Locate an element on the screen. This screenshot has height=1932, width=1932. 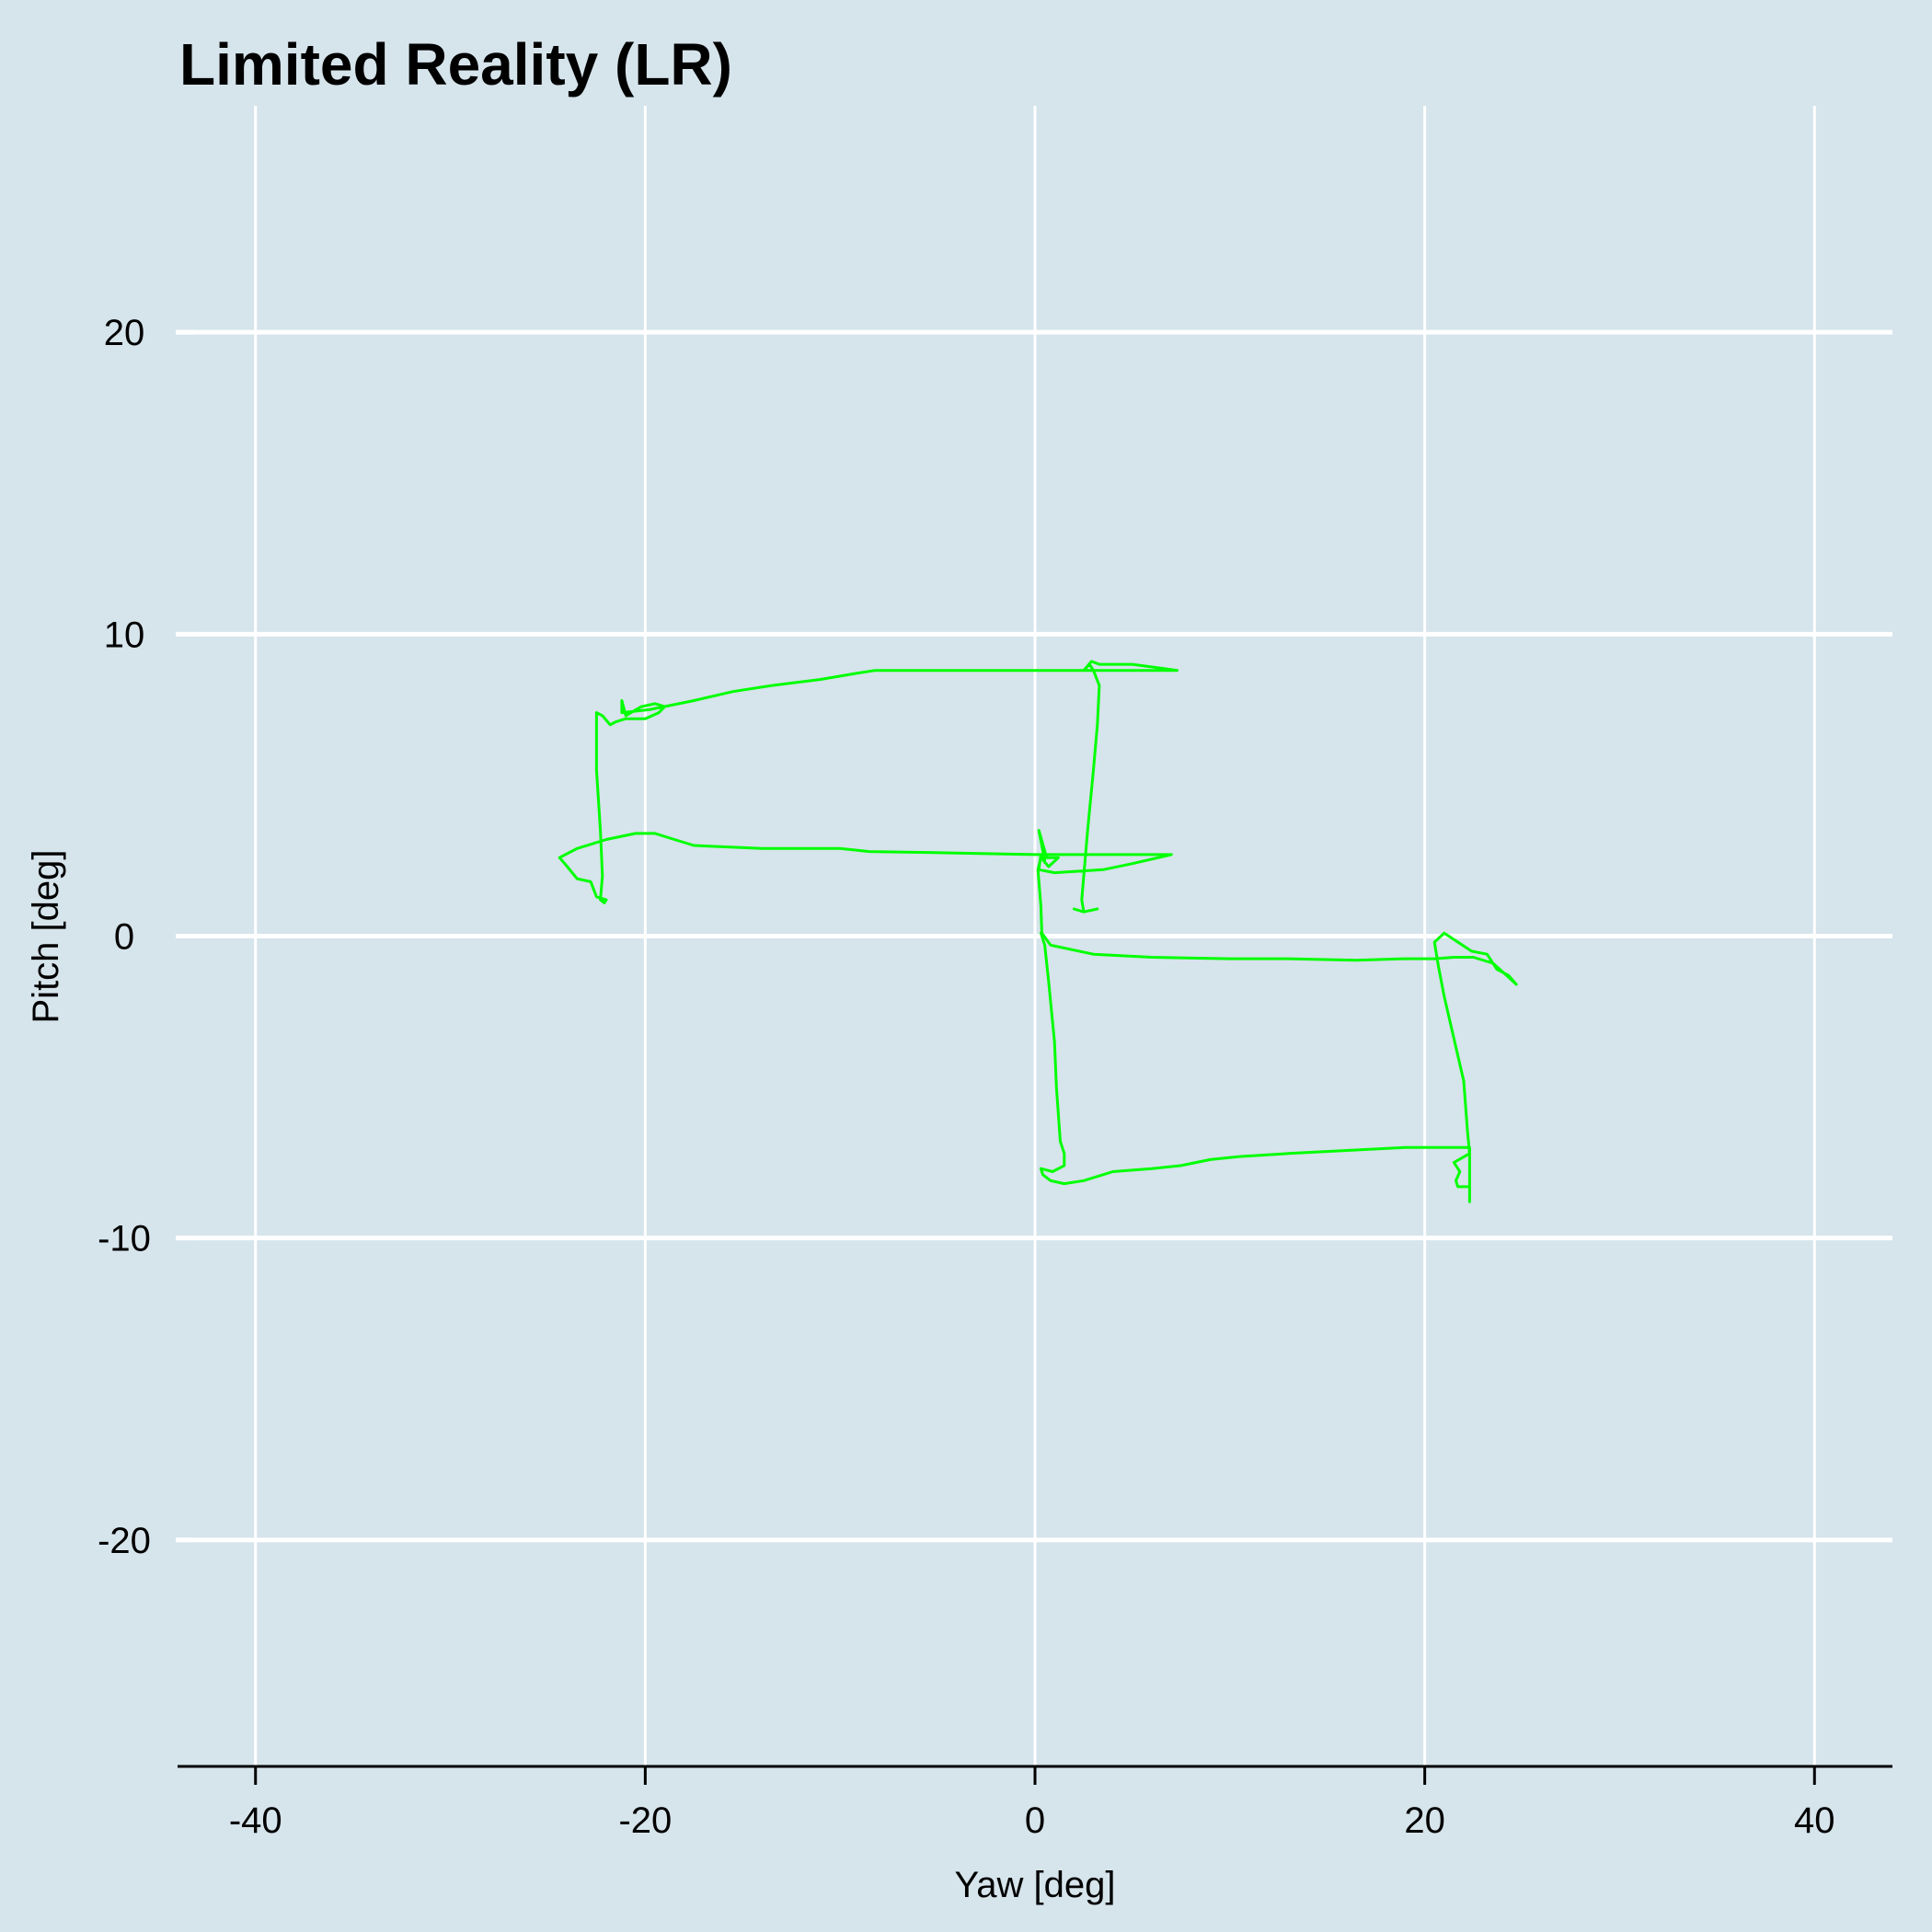
y-tick-label: 10 is located at coordinates (124, 635).